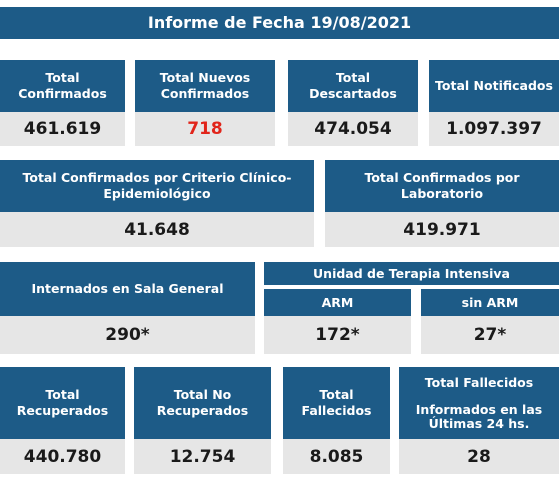  Describe the element at coordinates (337, 302) in the screenshot. I see `arm-label: ARM` at that location.